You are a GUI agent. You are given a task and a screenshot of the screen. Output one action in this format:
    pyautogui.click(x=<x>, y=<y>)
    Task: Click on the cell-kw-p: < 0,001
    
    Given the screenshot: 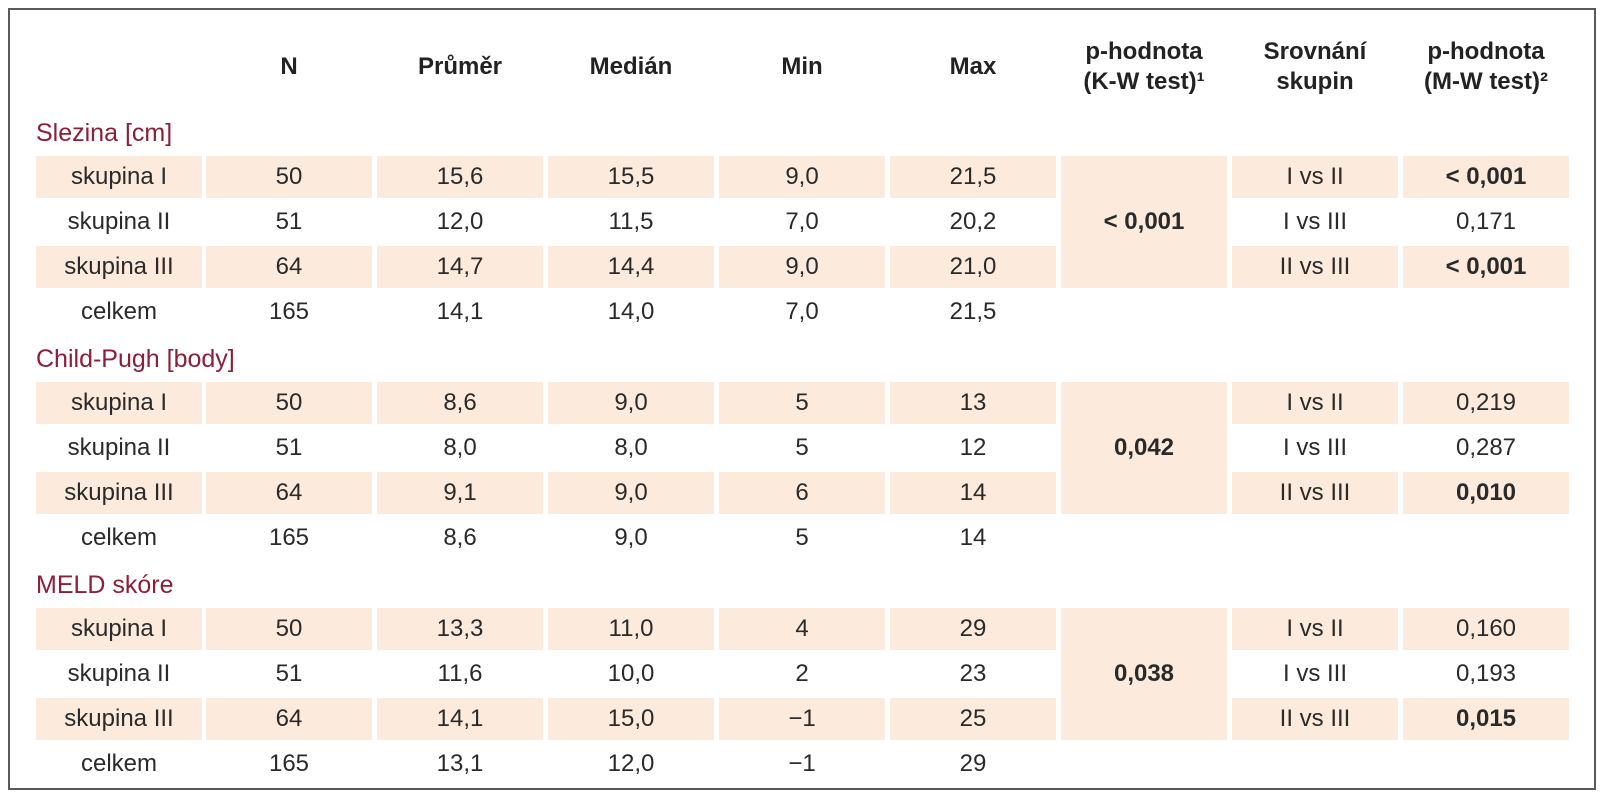 What is the action you would take?
    pyautogui.click(x=1144, y=222)
    